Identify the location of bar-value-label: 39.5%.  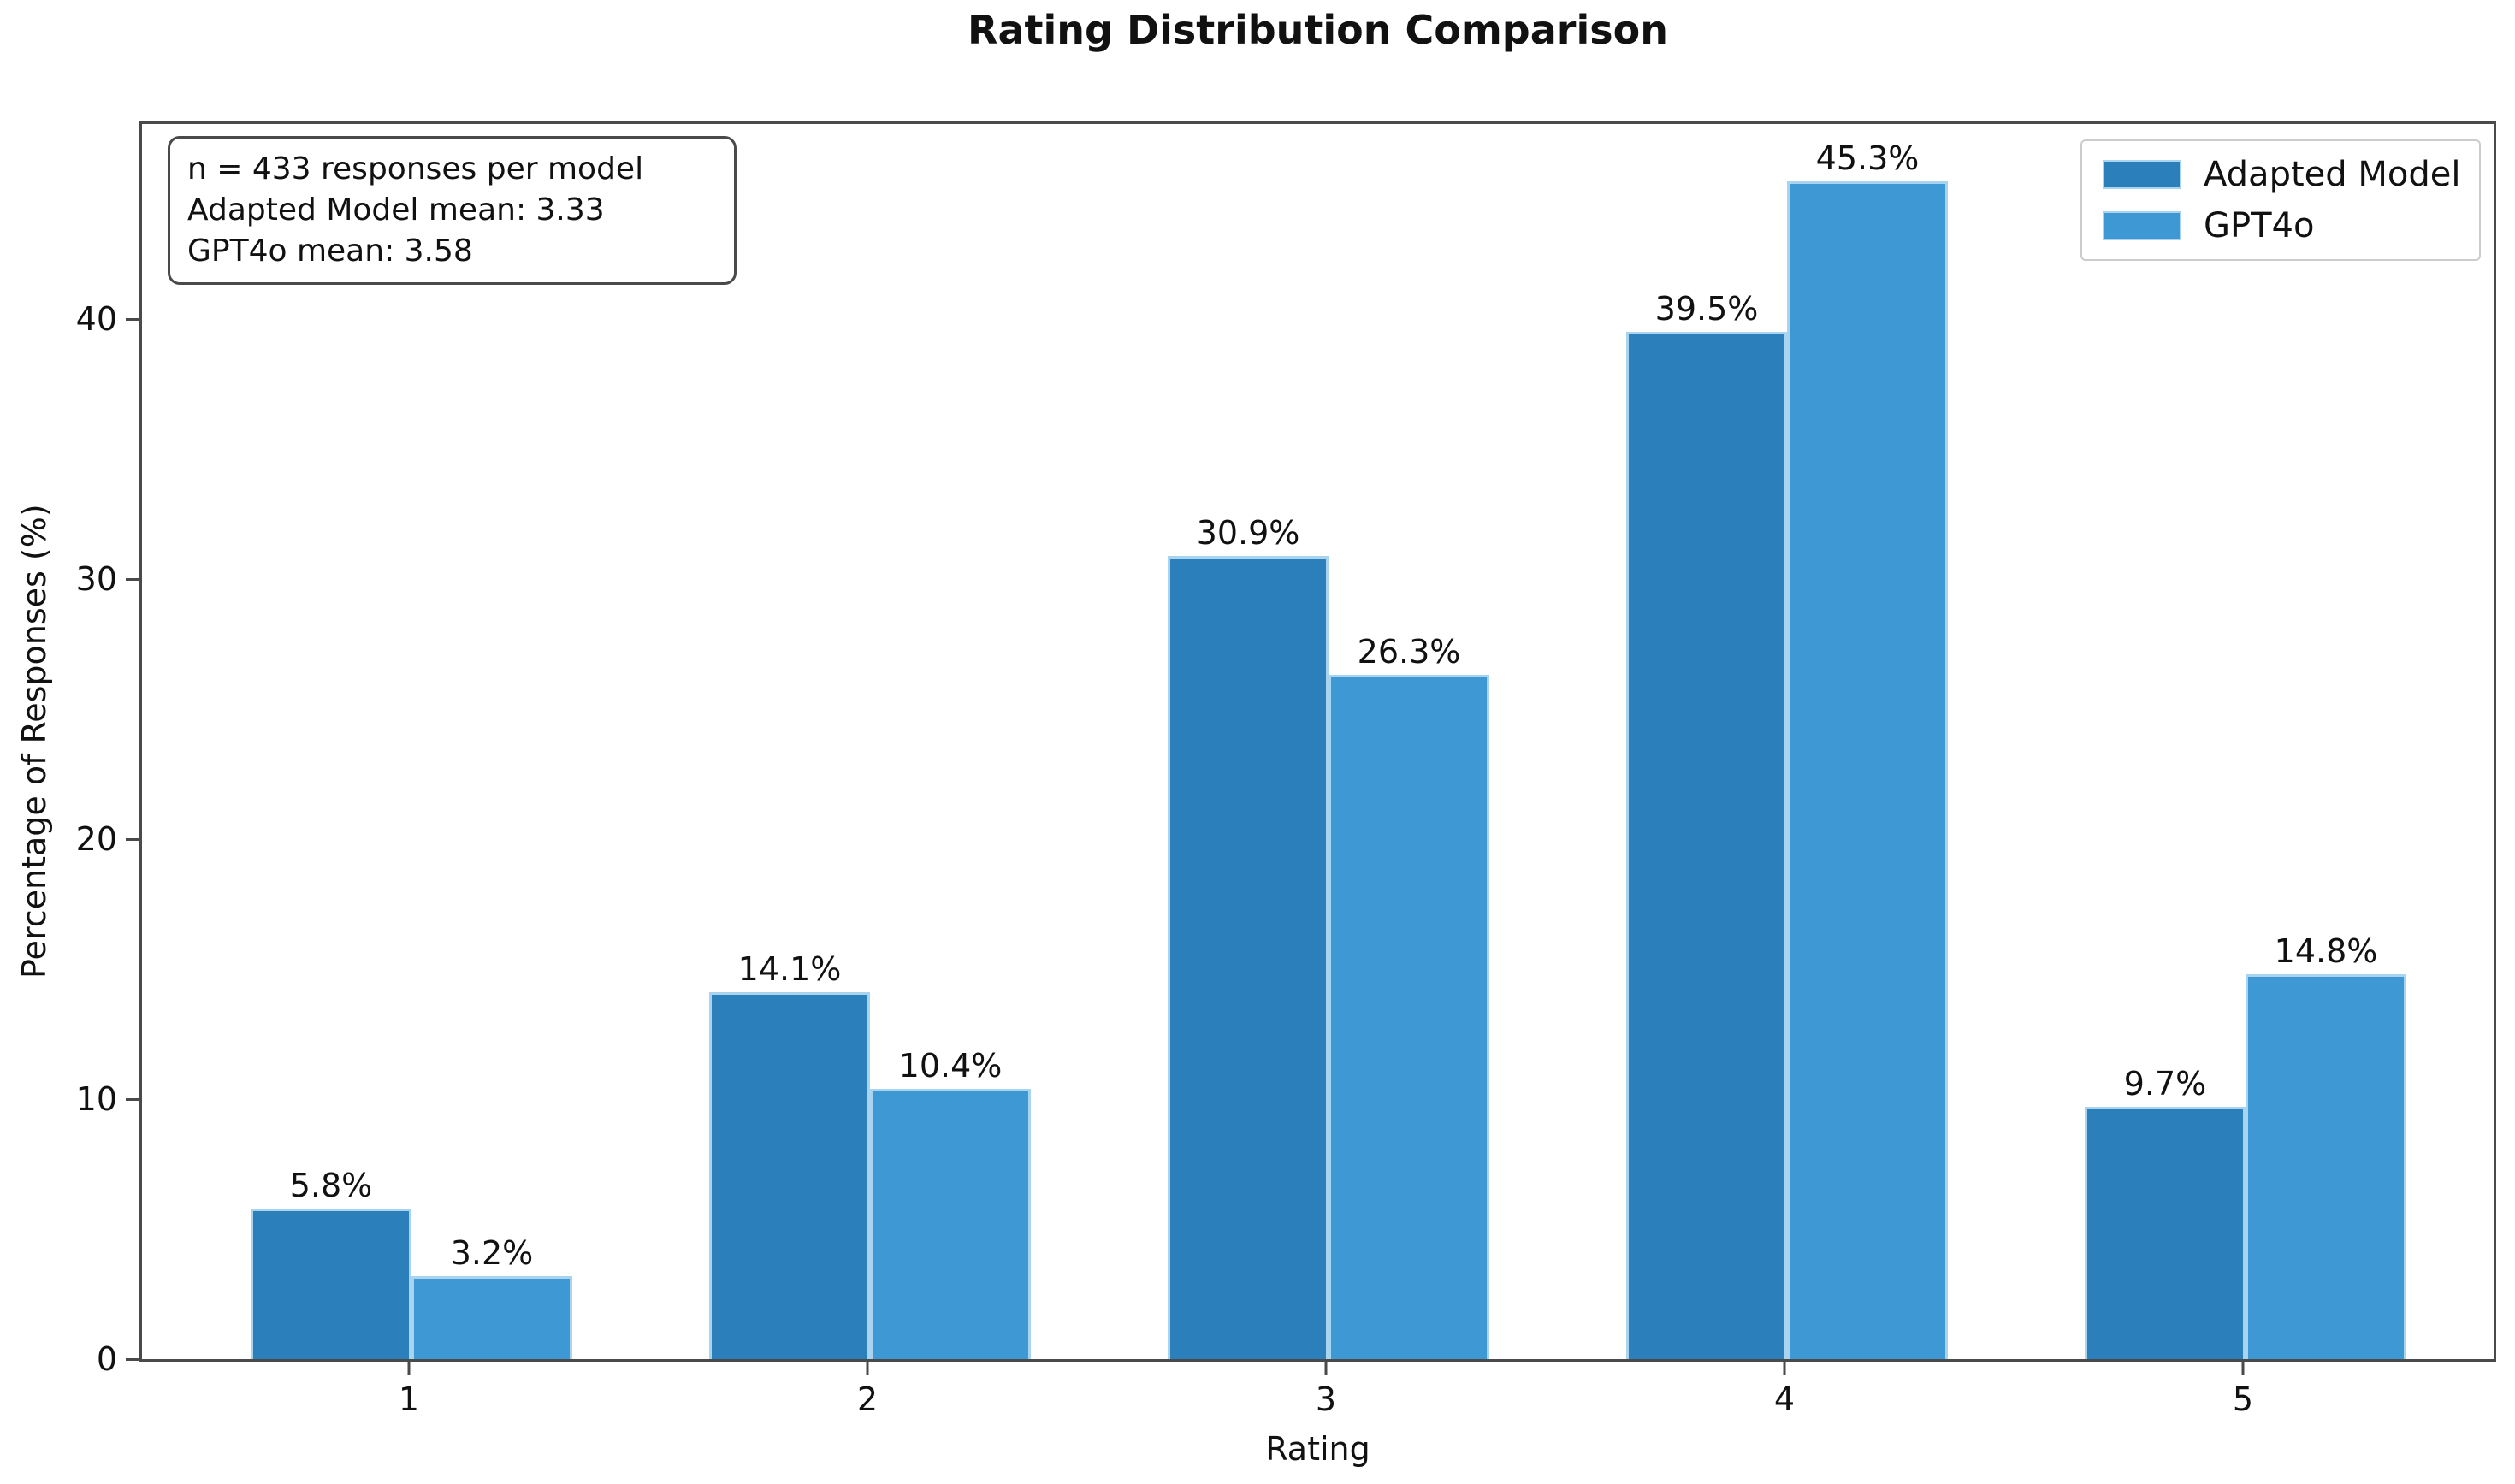
(1706, 309).